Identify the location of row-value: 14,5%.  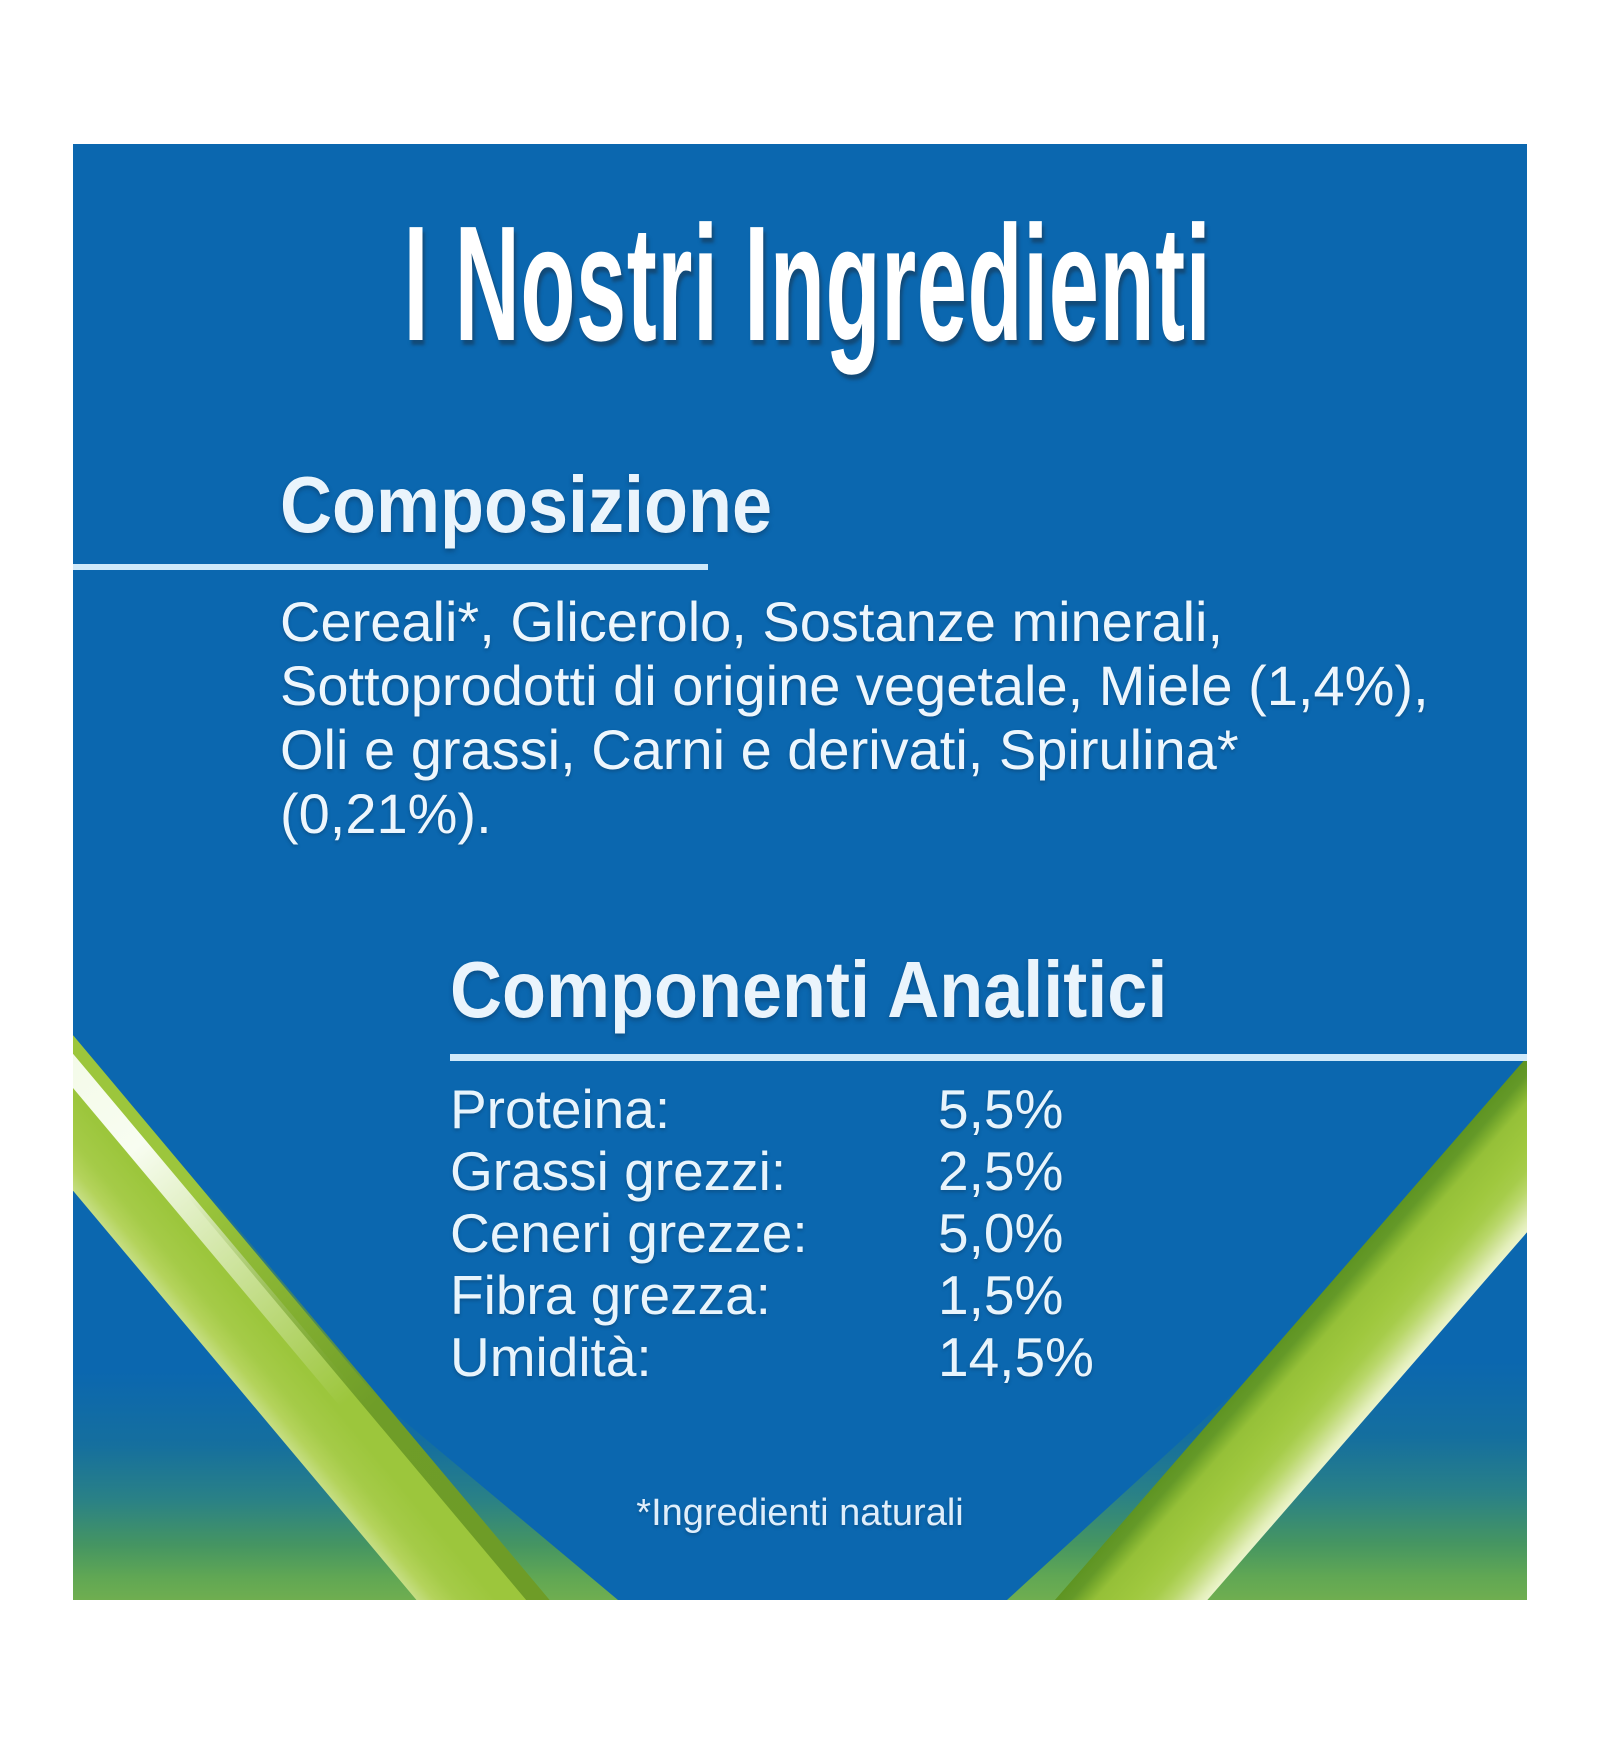
(1016, 1357).